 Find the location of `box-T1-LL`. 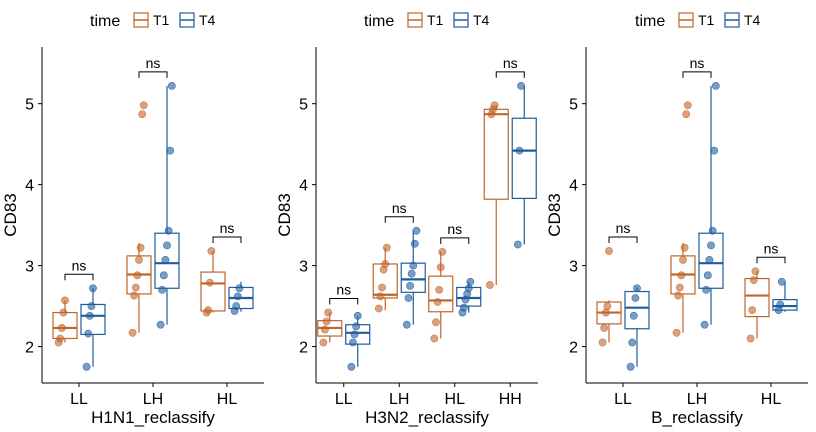

box-T1-LL is located at coordinates (65, 321).